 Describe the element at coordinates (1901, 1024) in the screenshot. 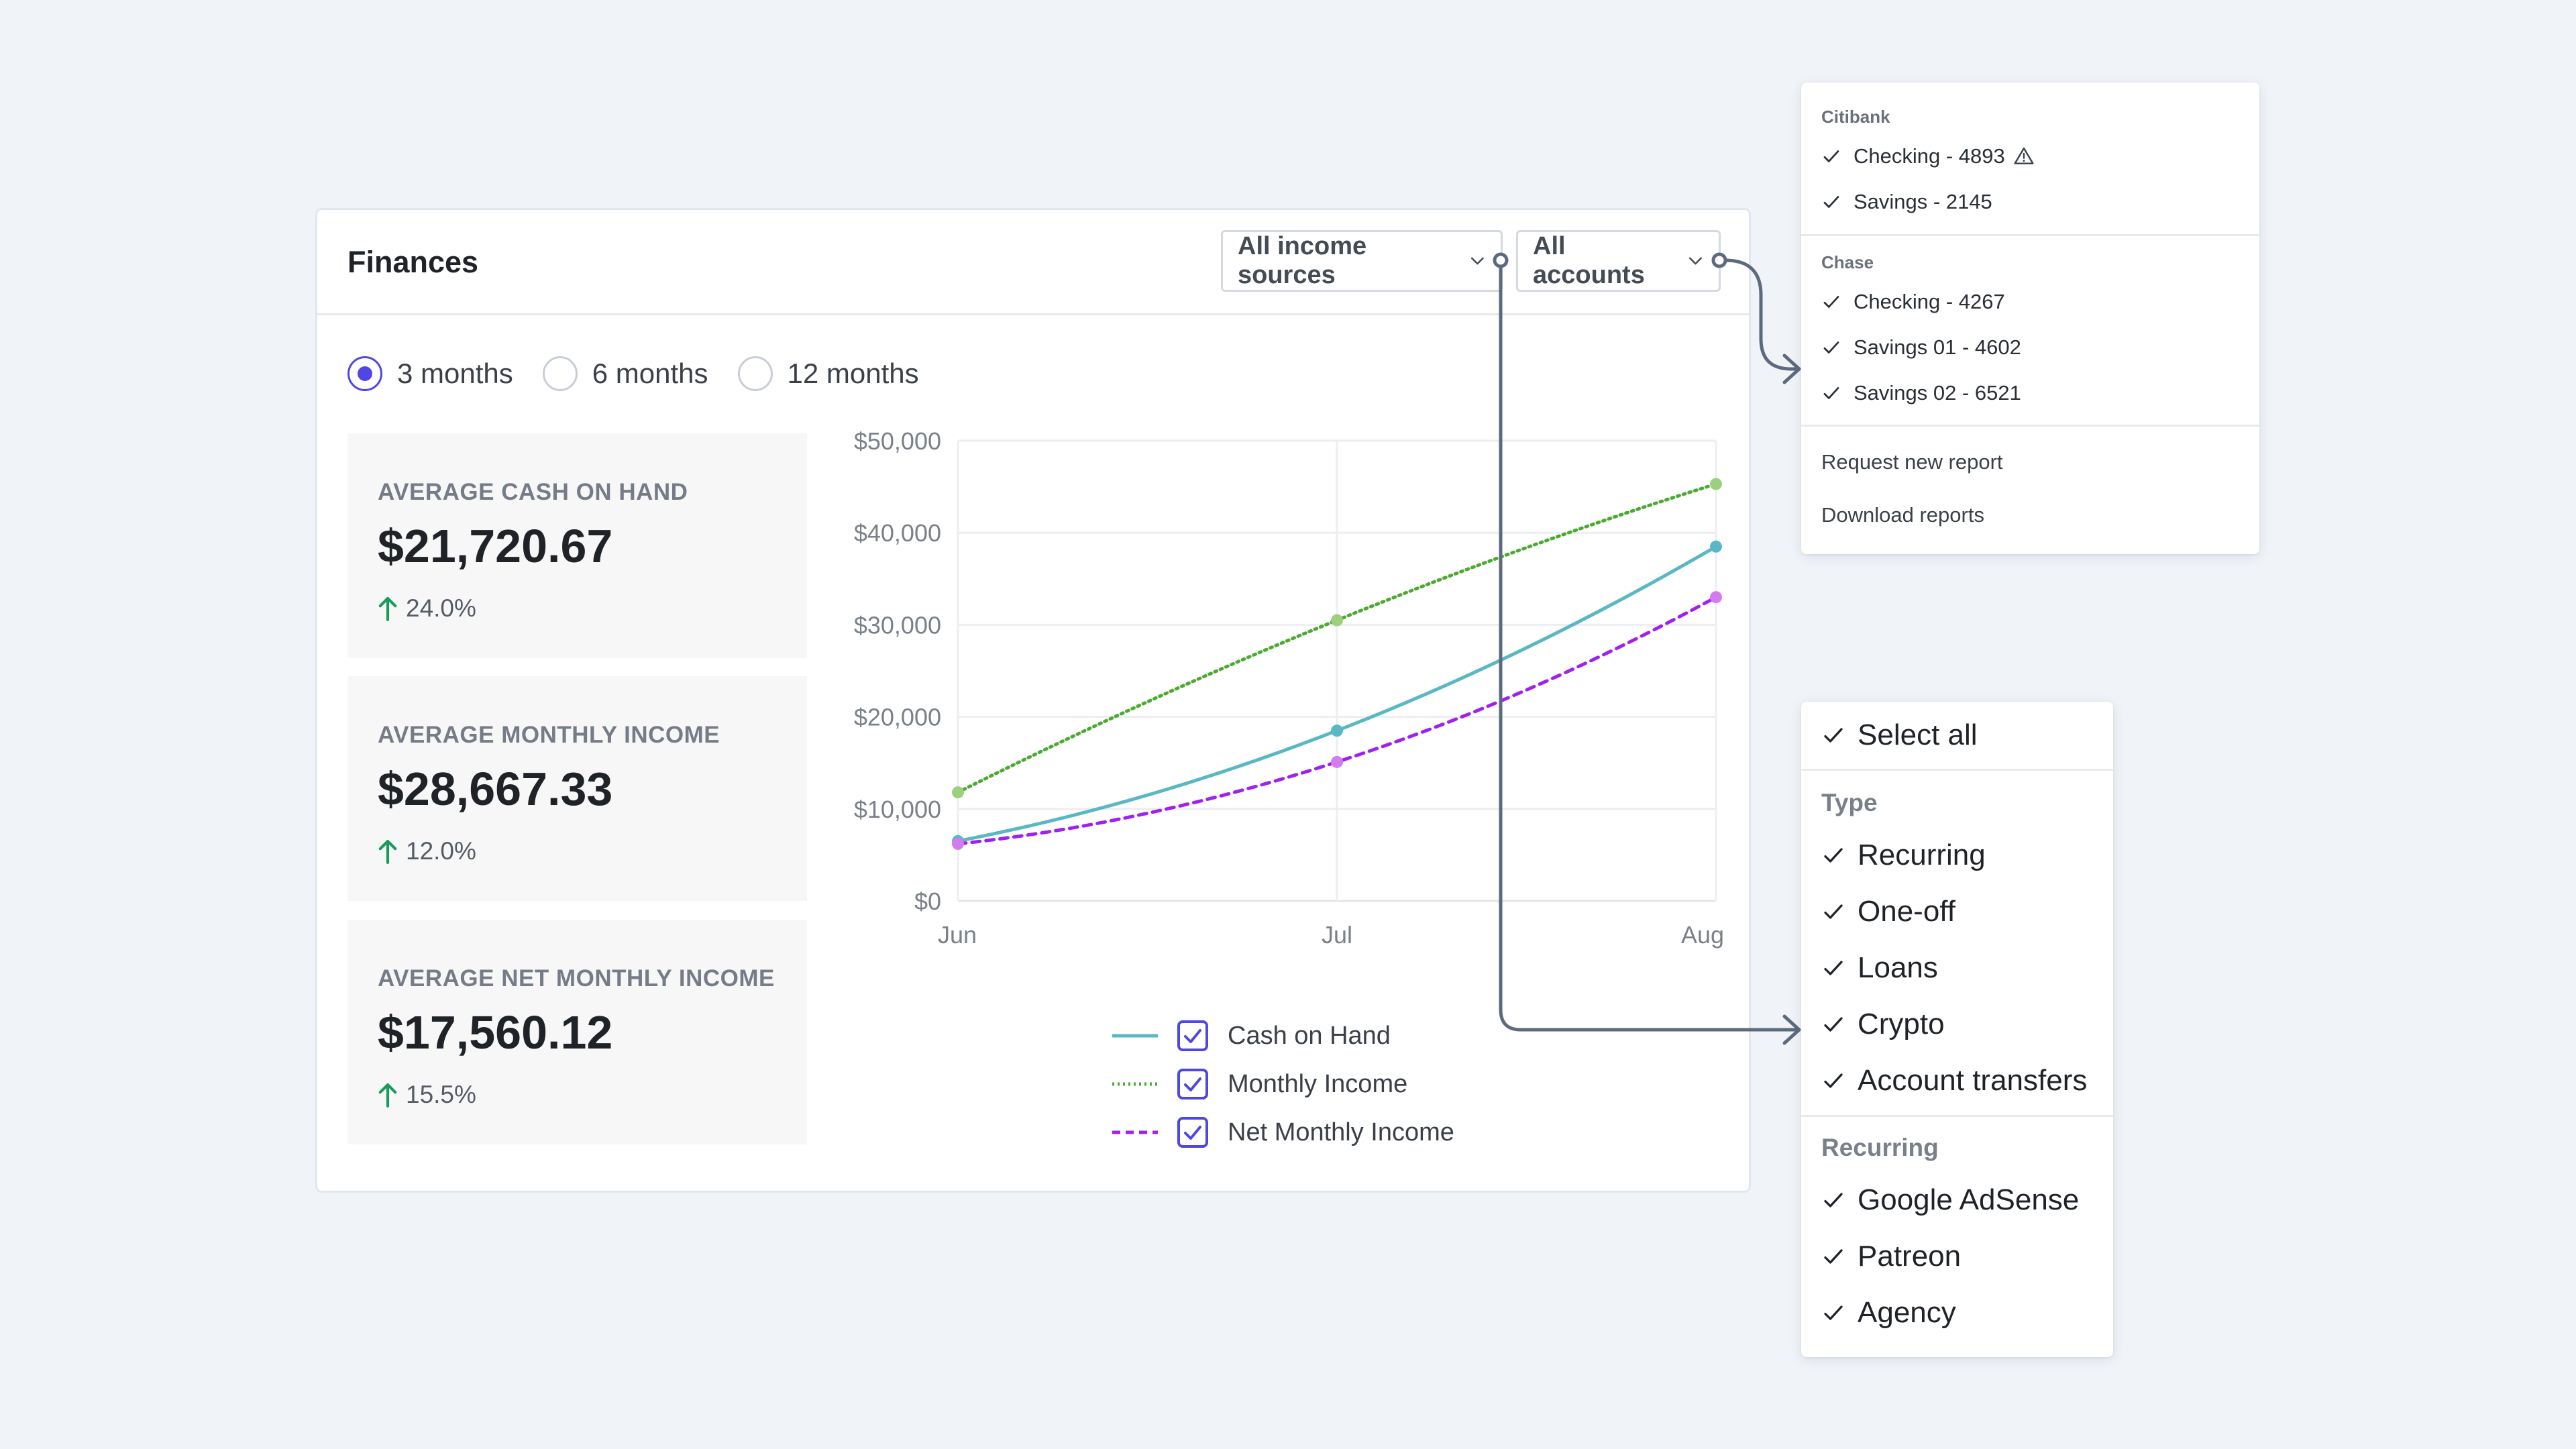

I see `menu-item-label: Crypto` at that location.